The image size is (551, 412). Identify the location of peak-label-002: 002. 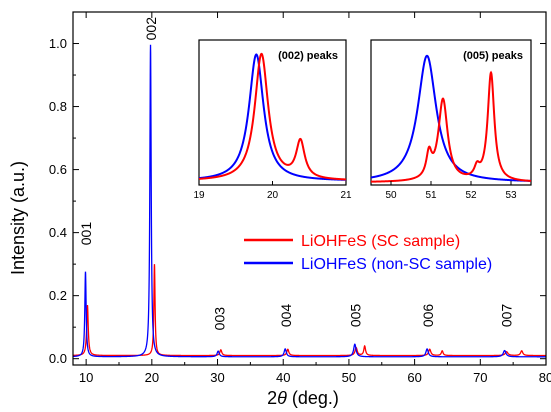
(151, 29).